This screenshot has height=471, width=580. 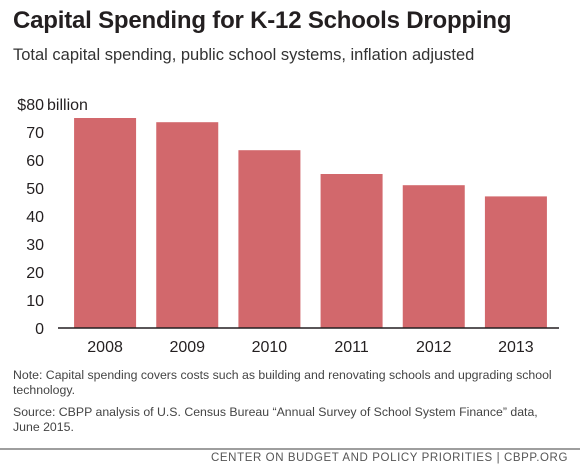 What do you see at coordinates (105, 347) in the screenshot?
I see `x-tick-label: 2008` at bounding box center [105, 347].